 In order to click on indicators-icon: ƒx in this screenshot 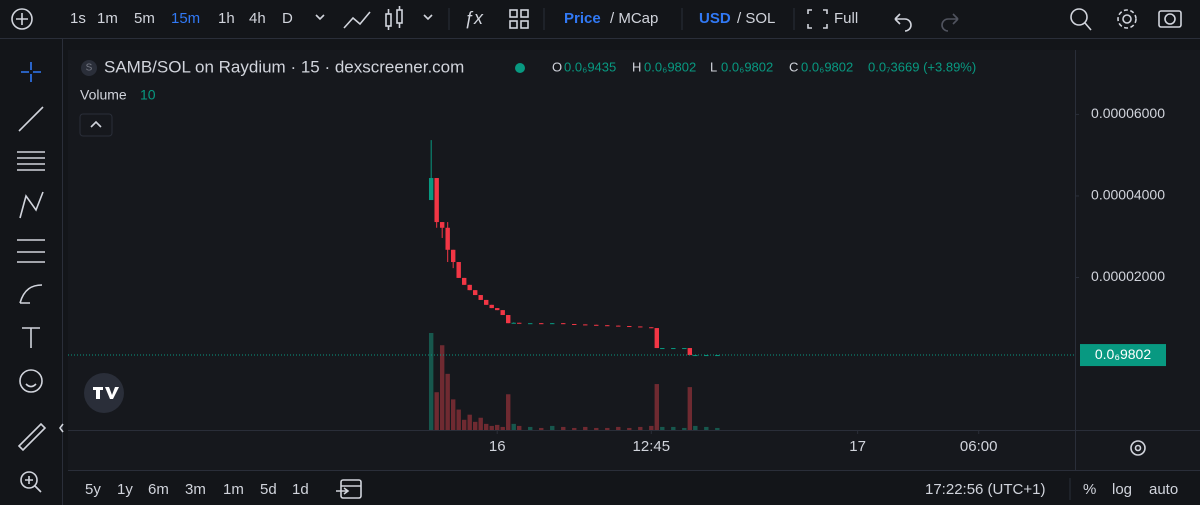, I will do `click(474, 18)`.